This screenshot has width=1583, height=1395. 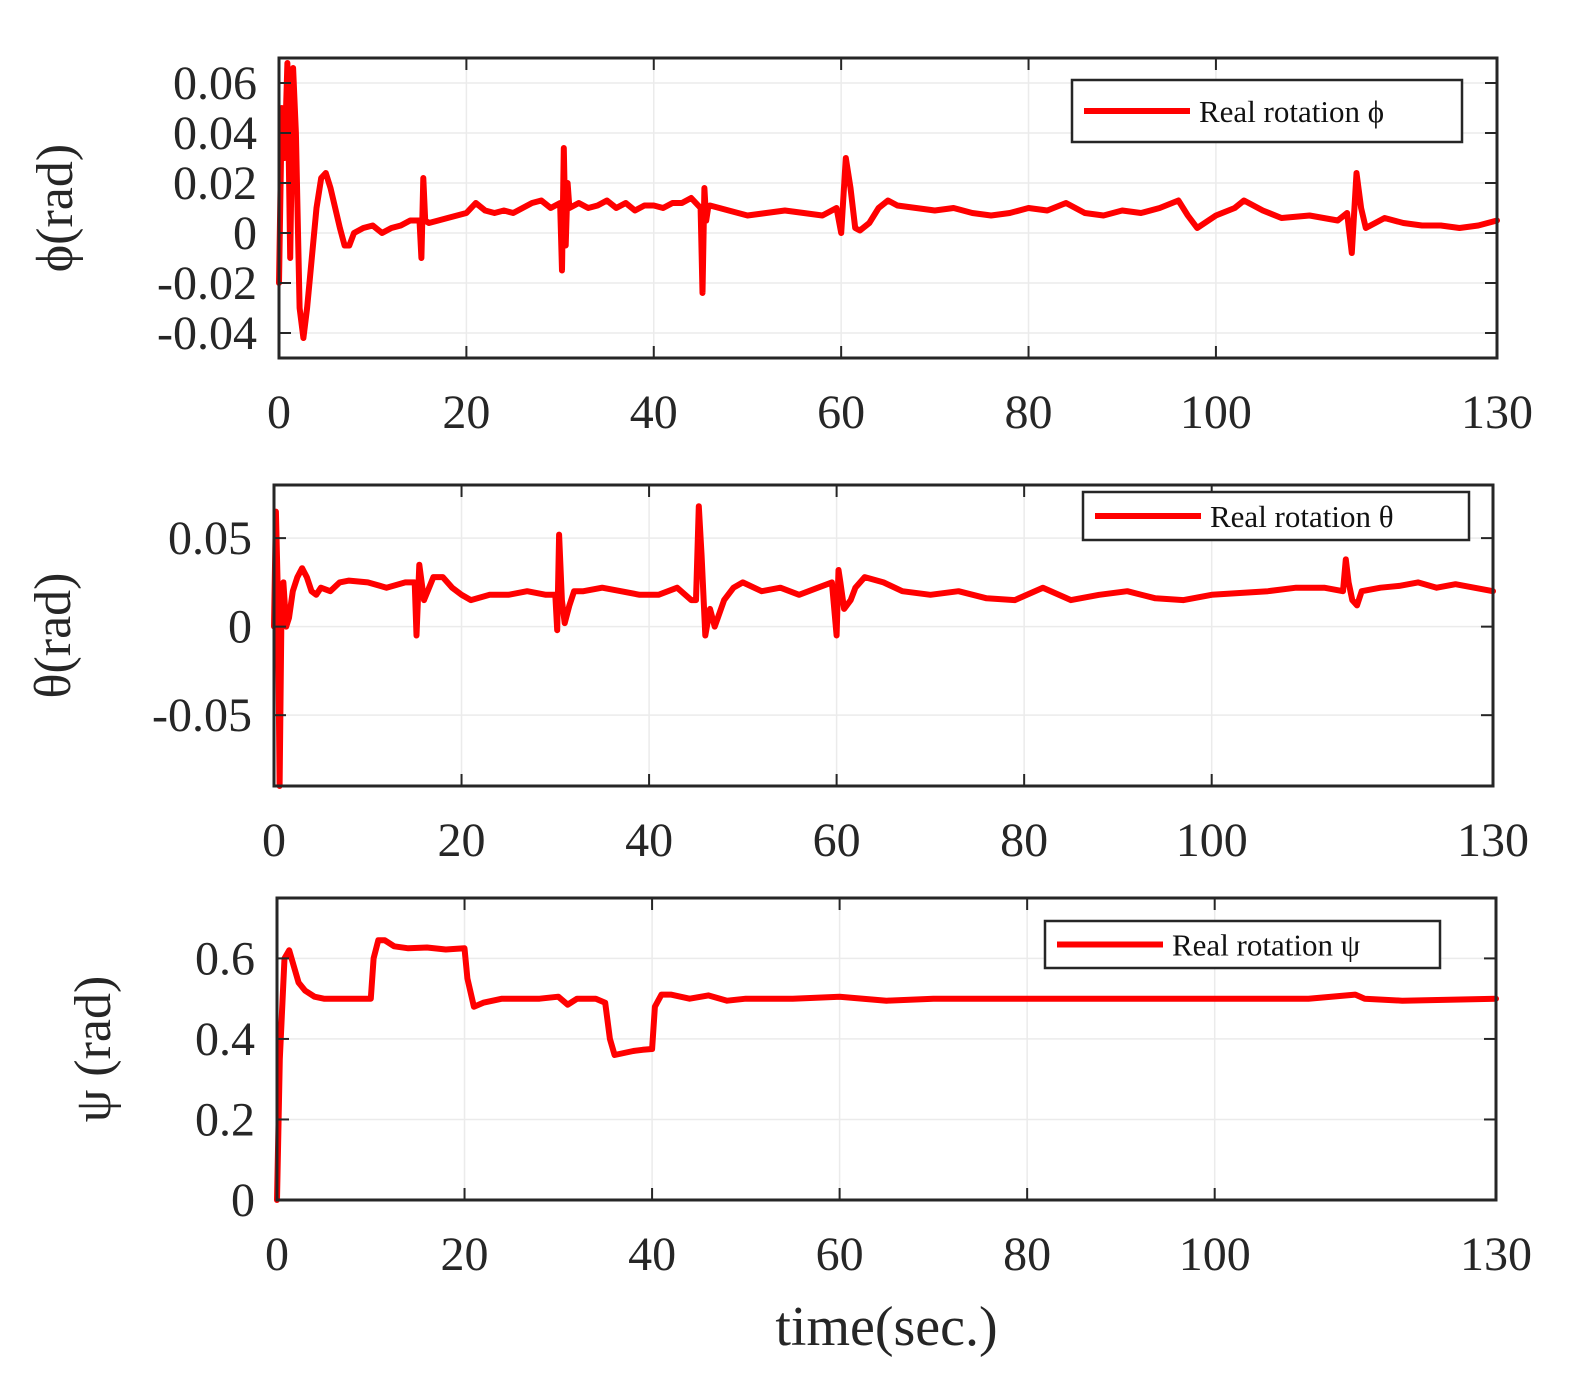 I want to click on y-tick-label: 0.2, so click(x=225, y=1119).